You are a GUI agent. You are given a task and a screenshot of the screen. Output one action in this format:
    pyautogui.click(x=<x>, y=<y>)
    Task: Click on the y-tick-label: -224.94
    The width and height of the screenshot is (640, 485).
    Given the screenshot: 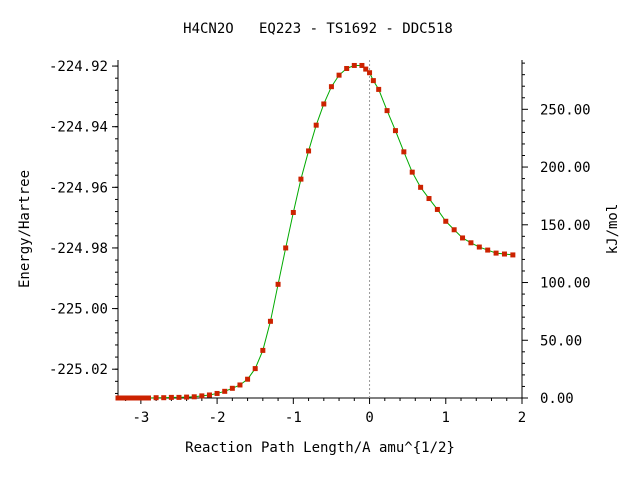 What is the action you would take?
    pyautogui.click(x=78, y=128)
    